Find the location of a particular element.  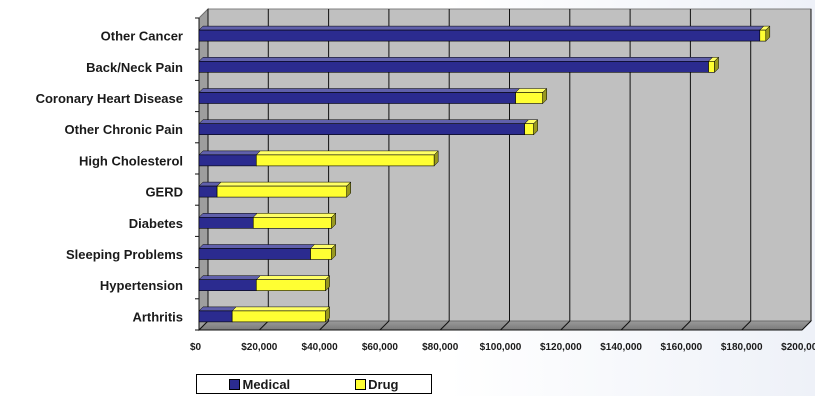

bar-arthritis-medical is located at coordinates (215, 316).